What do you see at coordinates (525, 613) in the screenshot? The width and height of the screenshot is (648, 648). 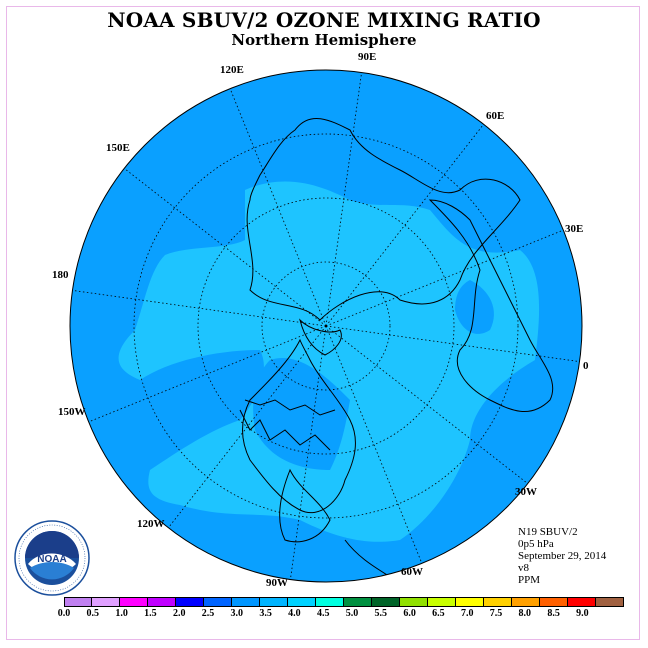 I see `colorbar-tick-label: 8.0` at bounding box center [525, 613].